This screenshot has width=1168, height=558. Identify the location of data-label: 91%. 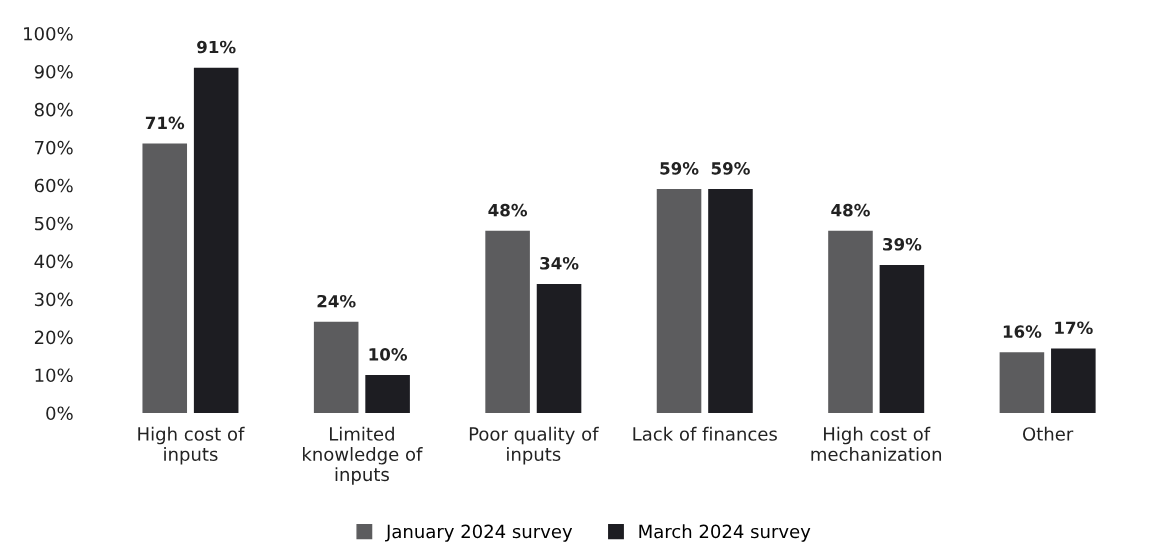
(216, 47).